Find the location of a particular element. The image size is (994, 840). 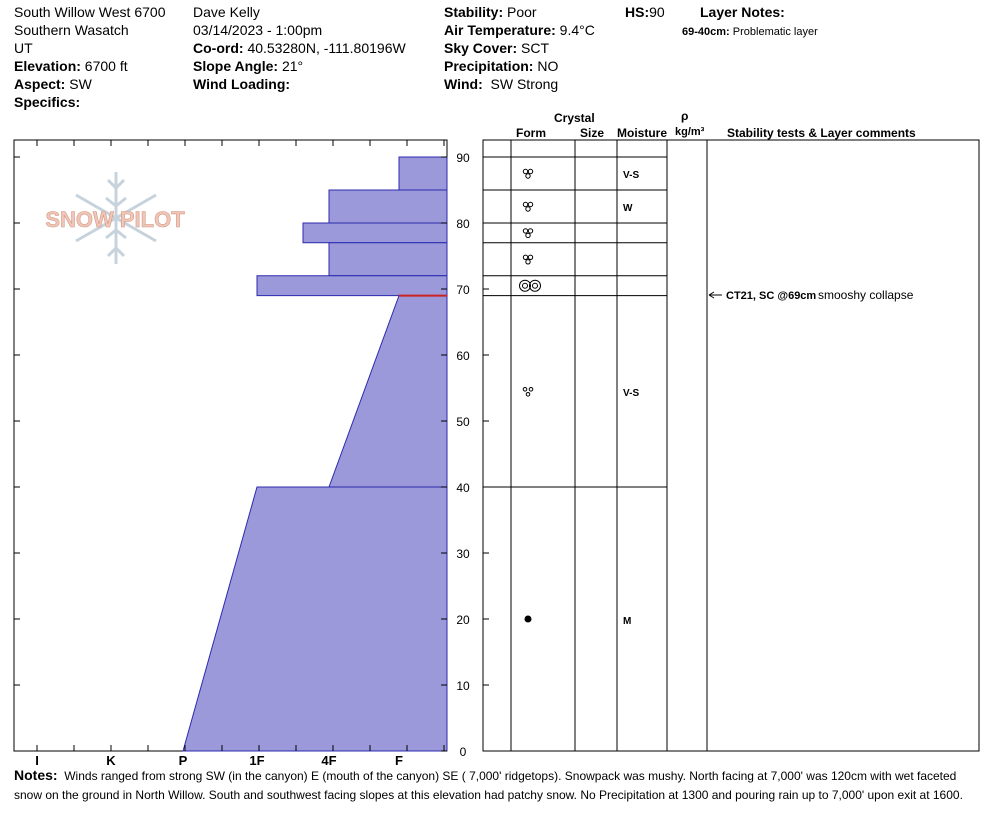

air-temp-value: 9.4°C is located at coordinates (577, 30).